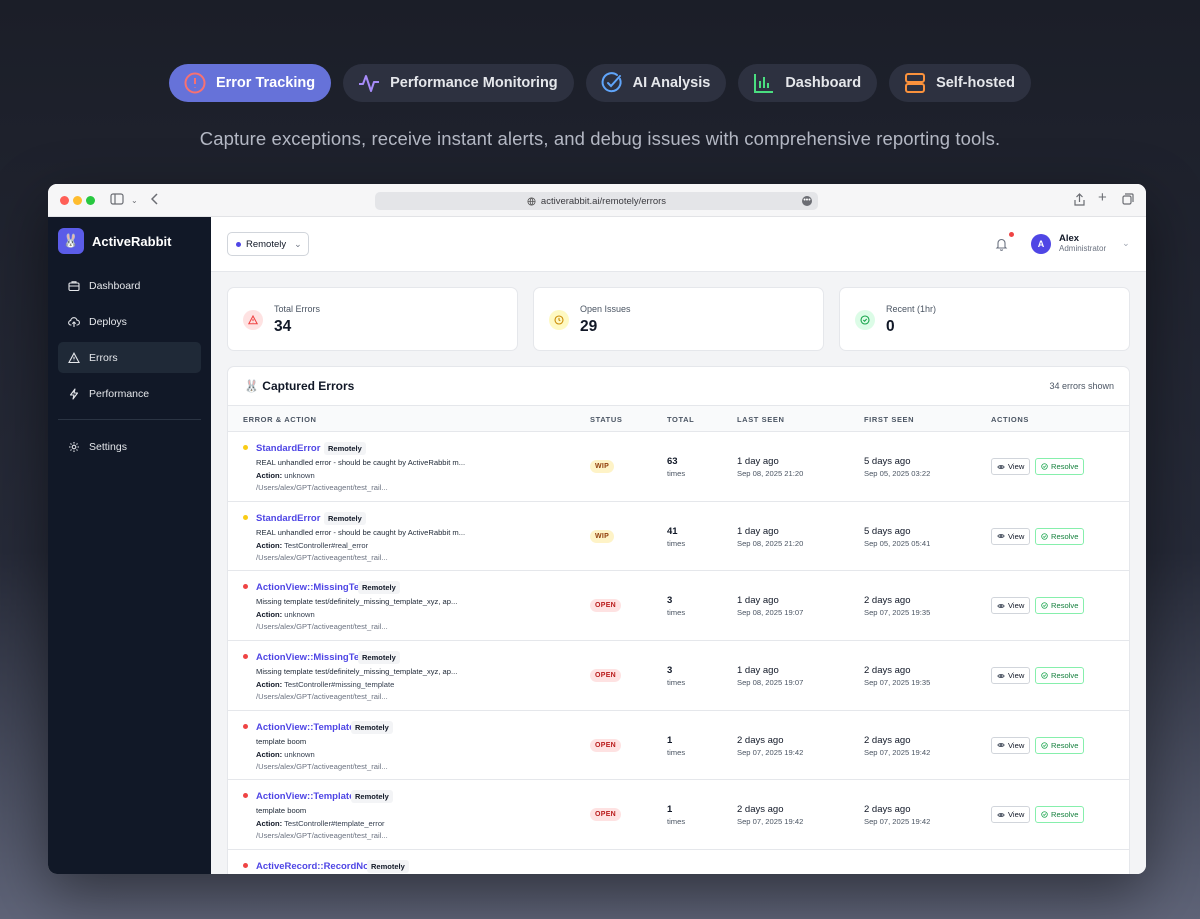  What do you see at coordinates (250, 83) in the screenshot?
I see `feature-tab-error-tracking: Error Tracking` at bounding box center [250, 83].